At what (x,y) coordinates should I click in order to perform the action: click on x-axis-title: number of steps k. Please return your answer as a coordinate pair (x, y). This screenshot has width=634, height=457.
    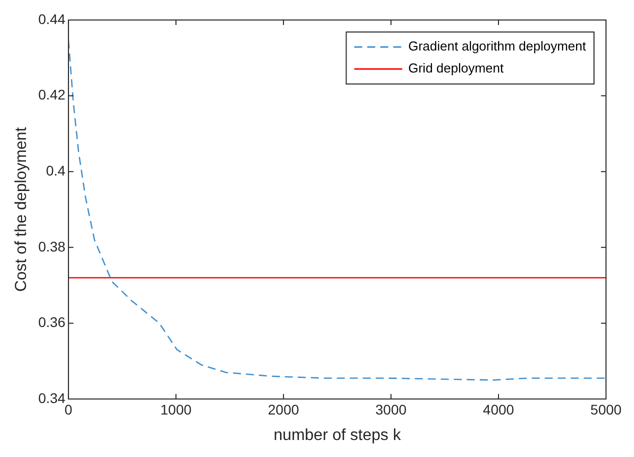
    Looking at the image, I should click on (338, 435).